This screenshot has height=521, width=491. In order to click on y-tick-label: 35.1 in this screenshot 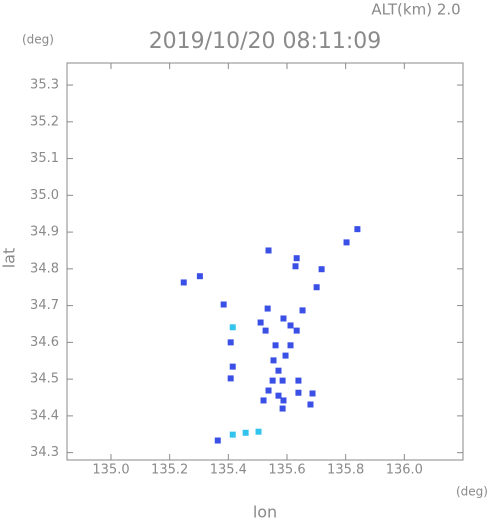, I will do `click(44, 158)`.